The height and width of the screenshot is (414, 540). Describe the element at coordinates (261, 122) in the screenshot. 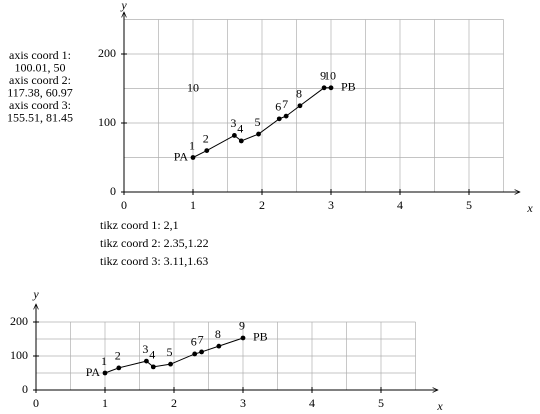

I see `data-line` at that location.